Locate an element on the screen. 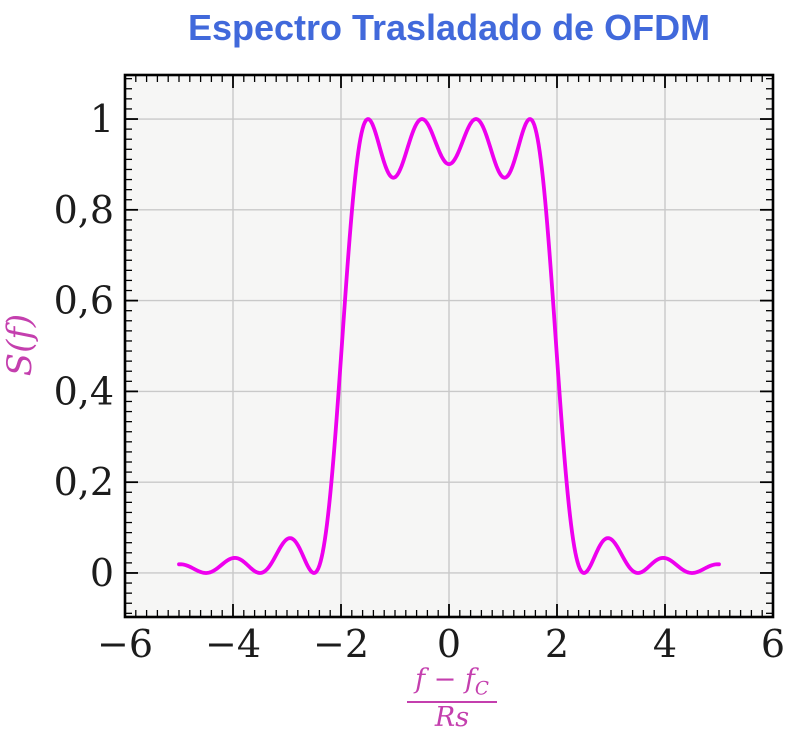 This screenshot has width=794, height=731. xlabel-numerator-text: f − f is located at coordinates (445, 679).